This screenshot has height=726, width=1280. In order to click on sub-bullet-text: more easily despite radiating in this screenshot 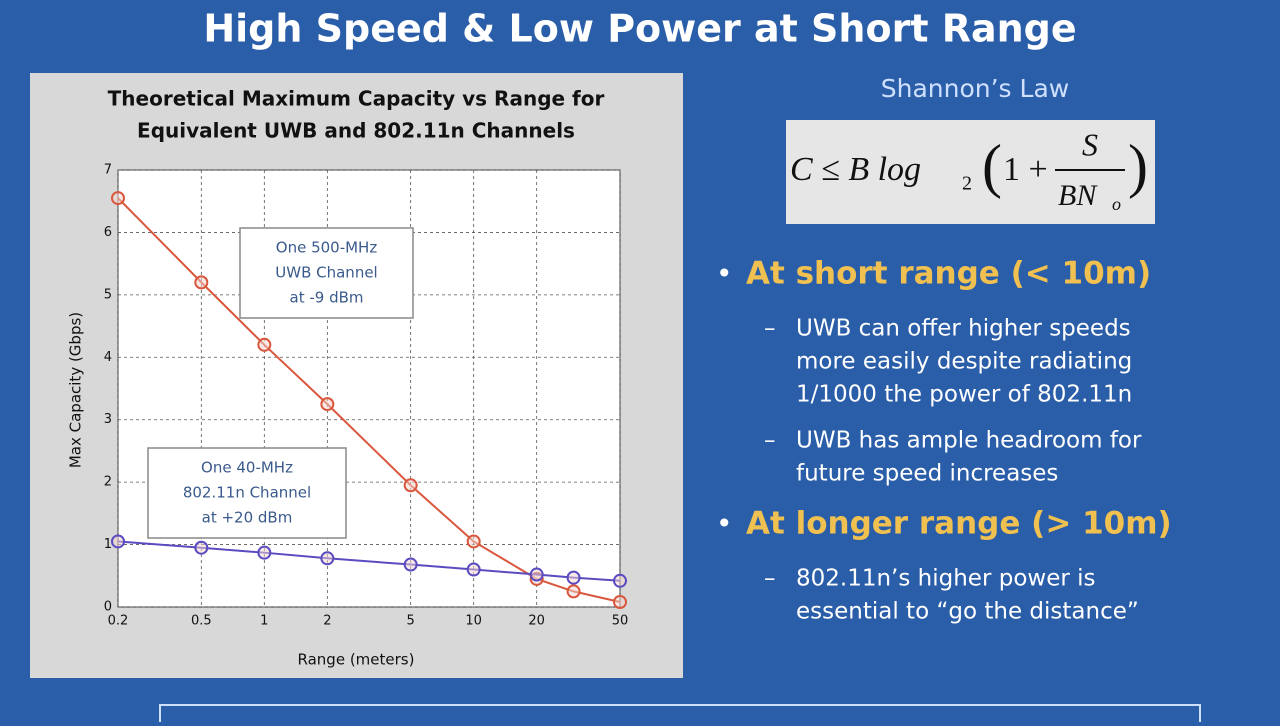, I will do `click(964, 362)`.